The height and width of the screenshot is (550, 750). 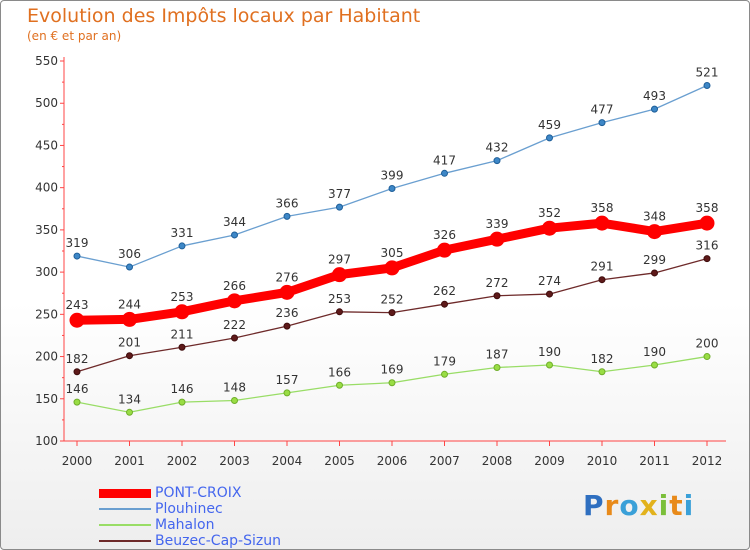 What do you see at coordinates (392, 300) in the screenshot?
I see `data-label-beuzec-cap-sizun: 252` at bounding box center [392, 300].